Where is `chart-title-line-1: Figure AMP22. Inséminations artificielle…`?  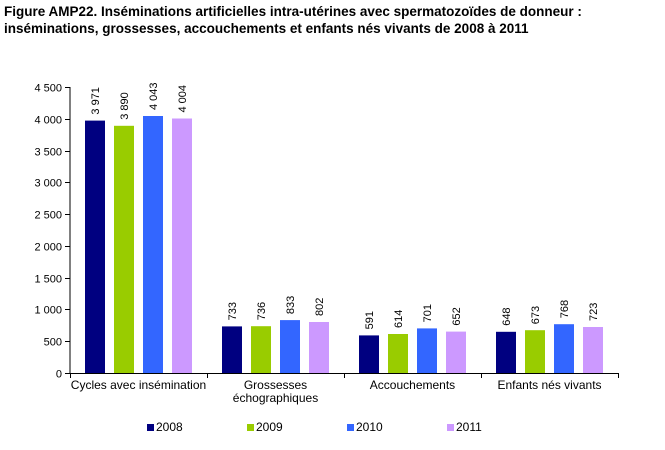 chart-title-line-1: Figure AMP22. Inséminations artificielle… is located at coordinates (293, 11).